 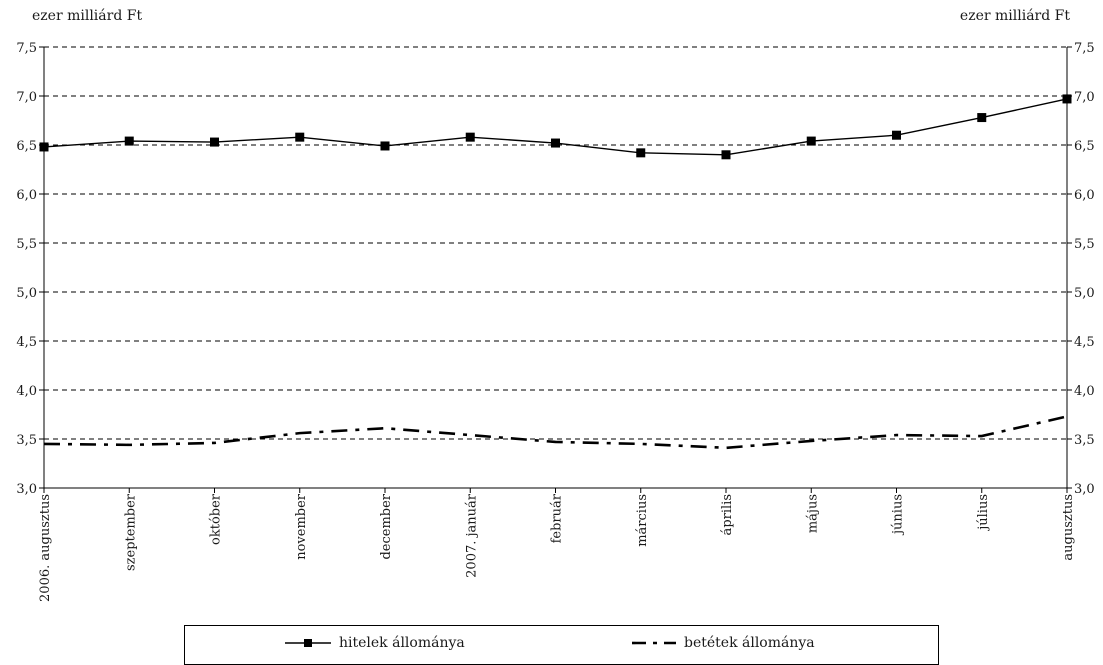 What do you see at coordinates (1084, 146) in the screenshot?
I see `y-tick-label-right: 6,5` at bounding box center [1084, 146].